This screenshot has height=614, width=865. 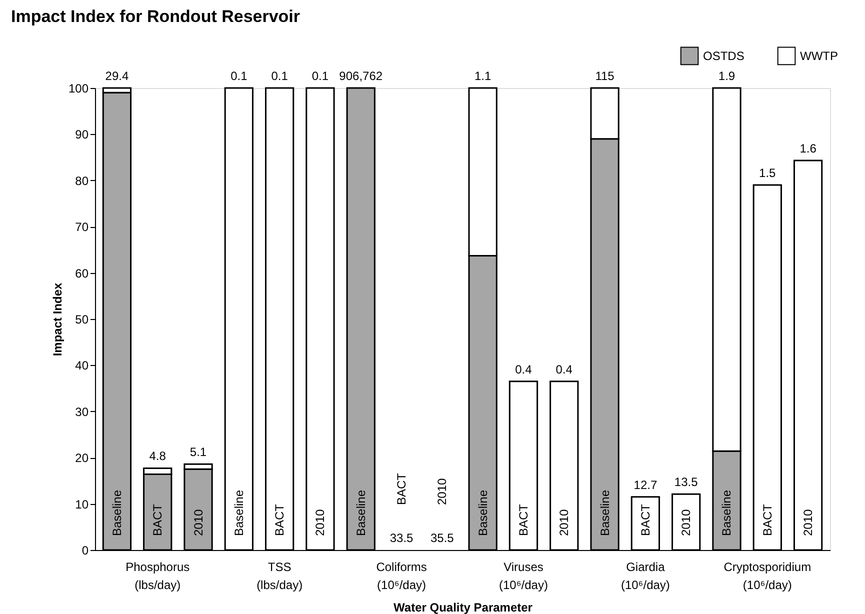 I want to click on text: Coliforms (10⁶/day), so click(x=401, y=576).